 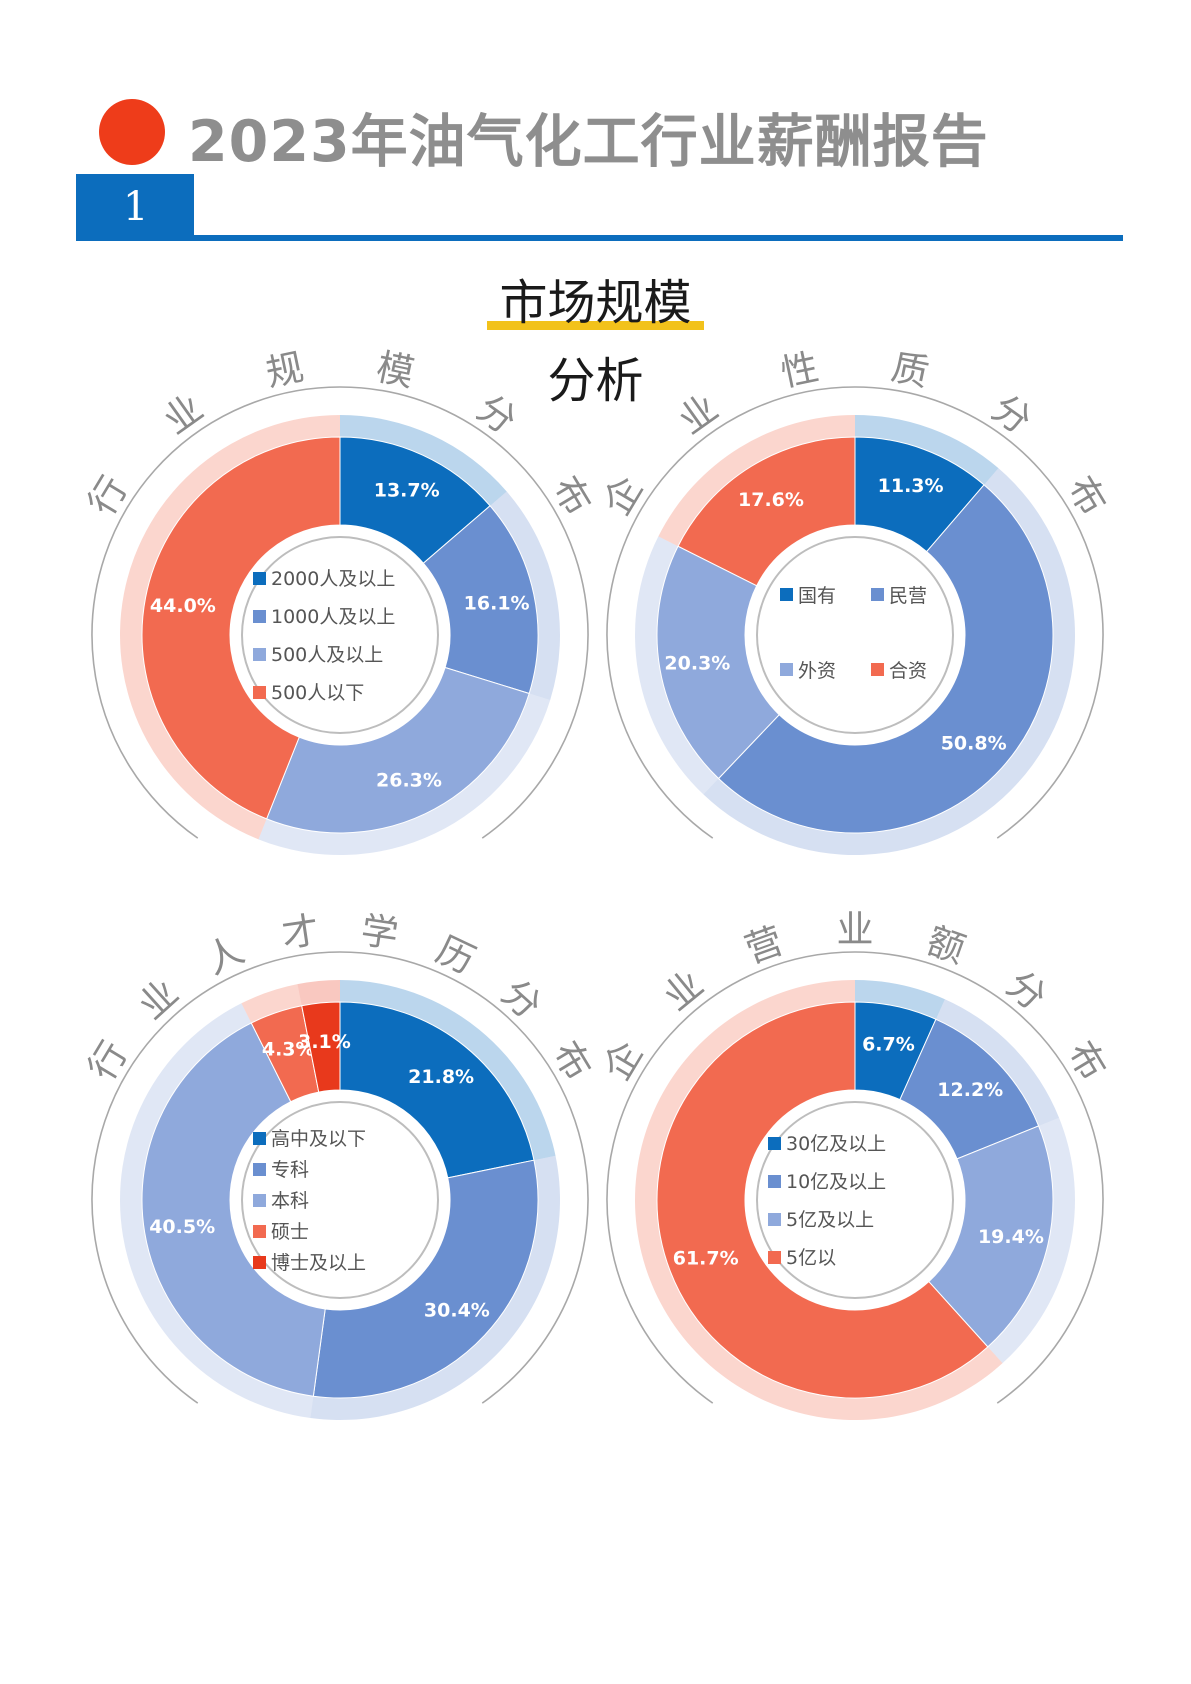 I want to click on data-label: 13.7%, so click(x=407, y=491).